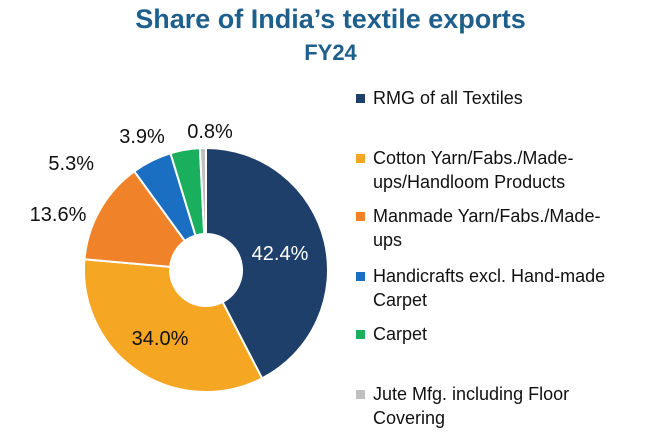  I want to click on legend-label: Carpet, so click(506, 334).